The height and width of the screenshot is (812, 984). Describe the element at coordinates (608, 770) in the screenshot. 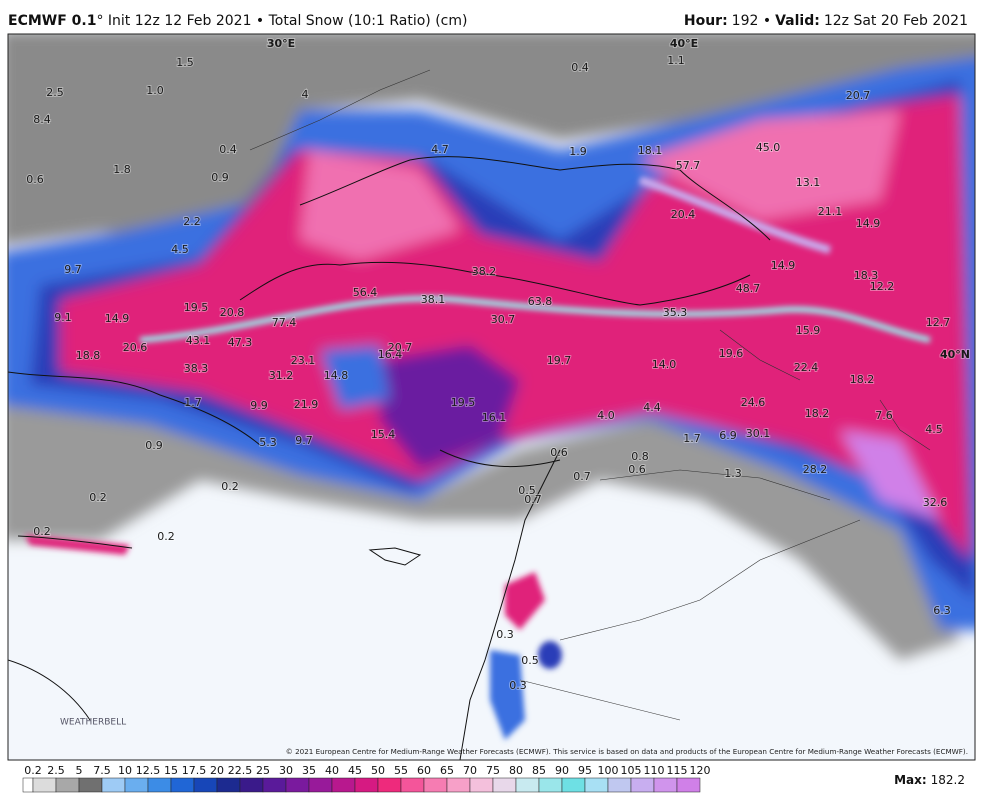

I see `colorbar-label: 100` at that location.